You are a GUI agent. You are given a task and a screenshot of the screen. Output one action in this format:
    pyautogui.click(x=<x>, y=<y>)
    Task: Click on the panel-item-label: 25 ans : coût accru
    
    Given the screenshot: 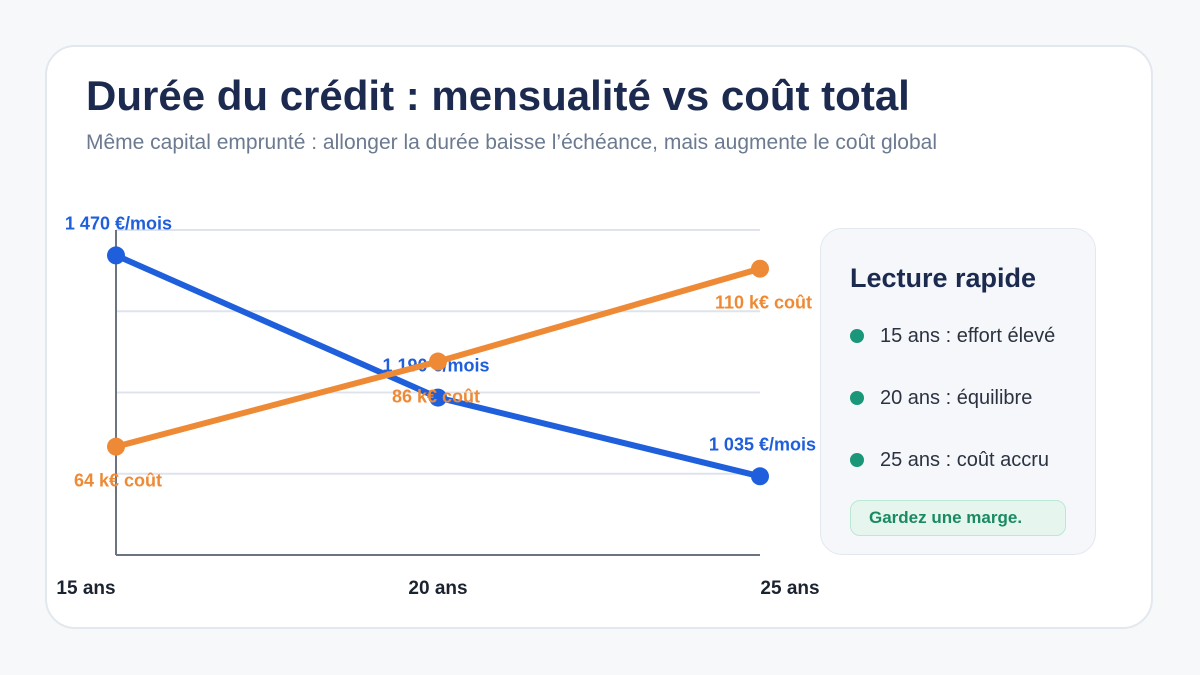 What is the action you would take?
    pyautogui.click(x=964, y=459)
    